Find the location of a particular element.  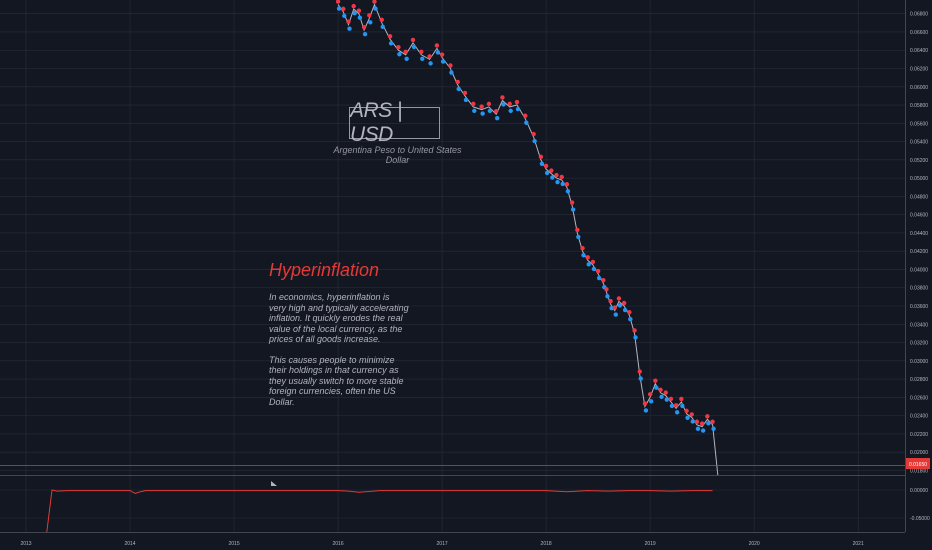

indicator-marker-icon is located at coordinates (274, 483).